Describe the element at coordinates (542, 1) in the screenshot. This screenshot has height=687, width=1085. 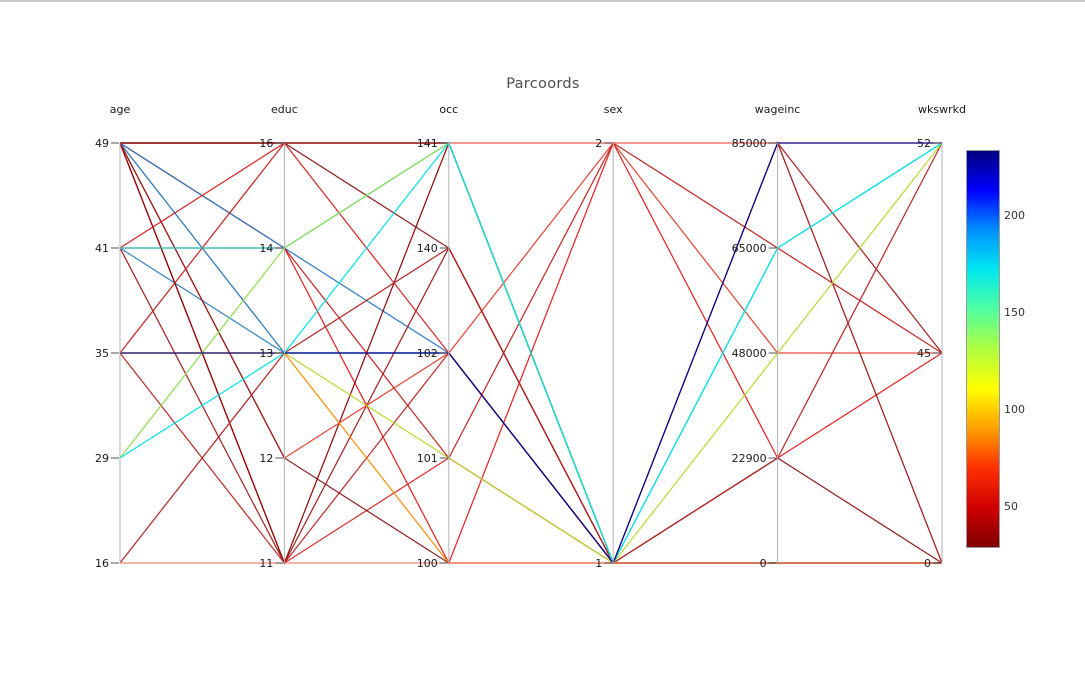
I see `window-top-border` at that location.